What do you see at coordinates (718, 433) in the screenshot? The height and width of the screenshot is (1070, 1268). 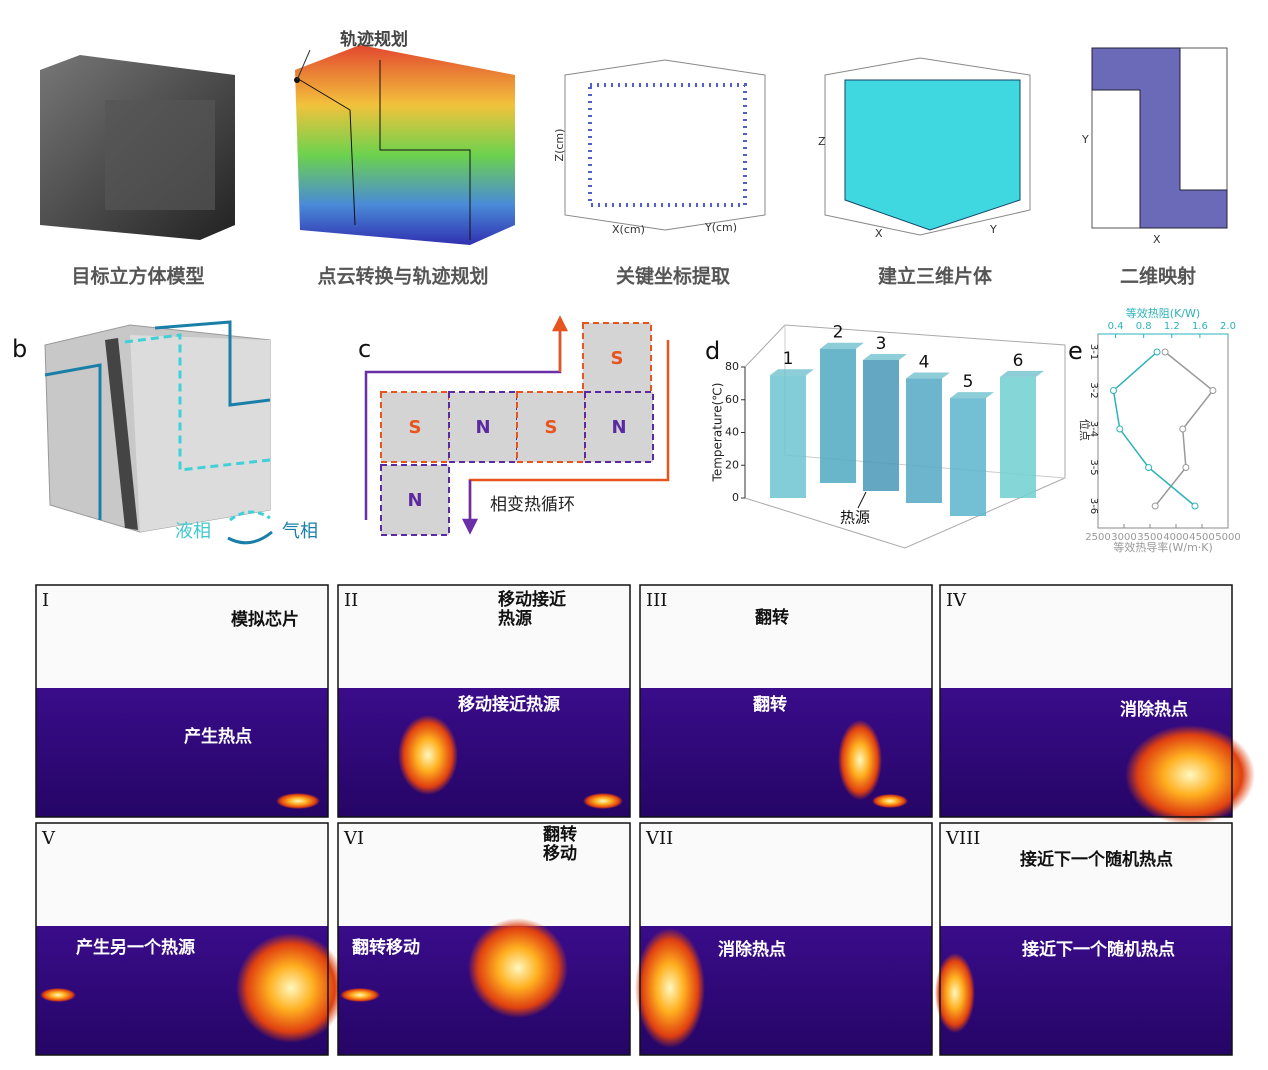 I see `y-axis-label: Temperature(℃)` at bounding box center [718, 433].